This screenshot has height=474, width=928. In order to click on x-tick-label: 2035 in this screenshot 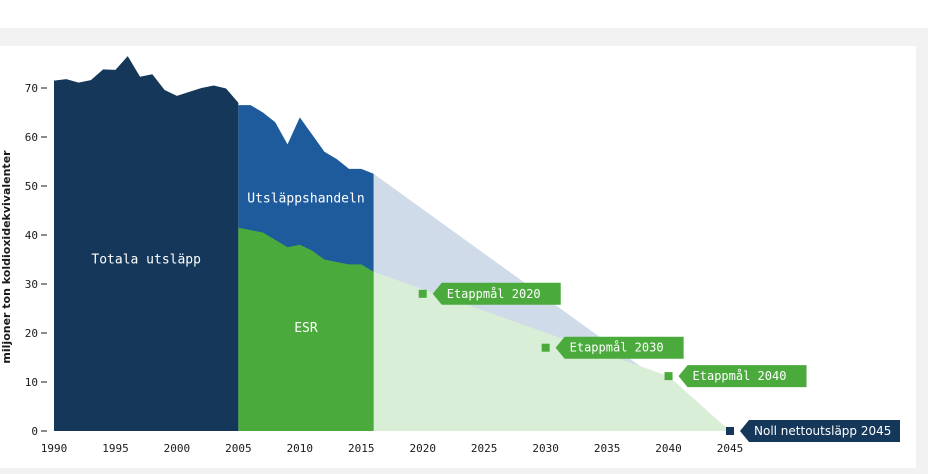, I will do `click(607, 448)`.